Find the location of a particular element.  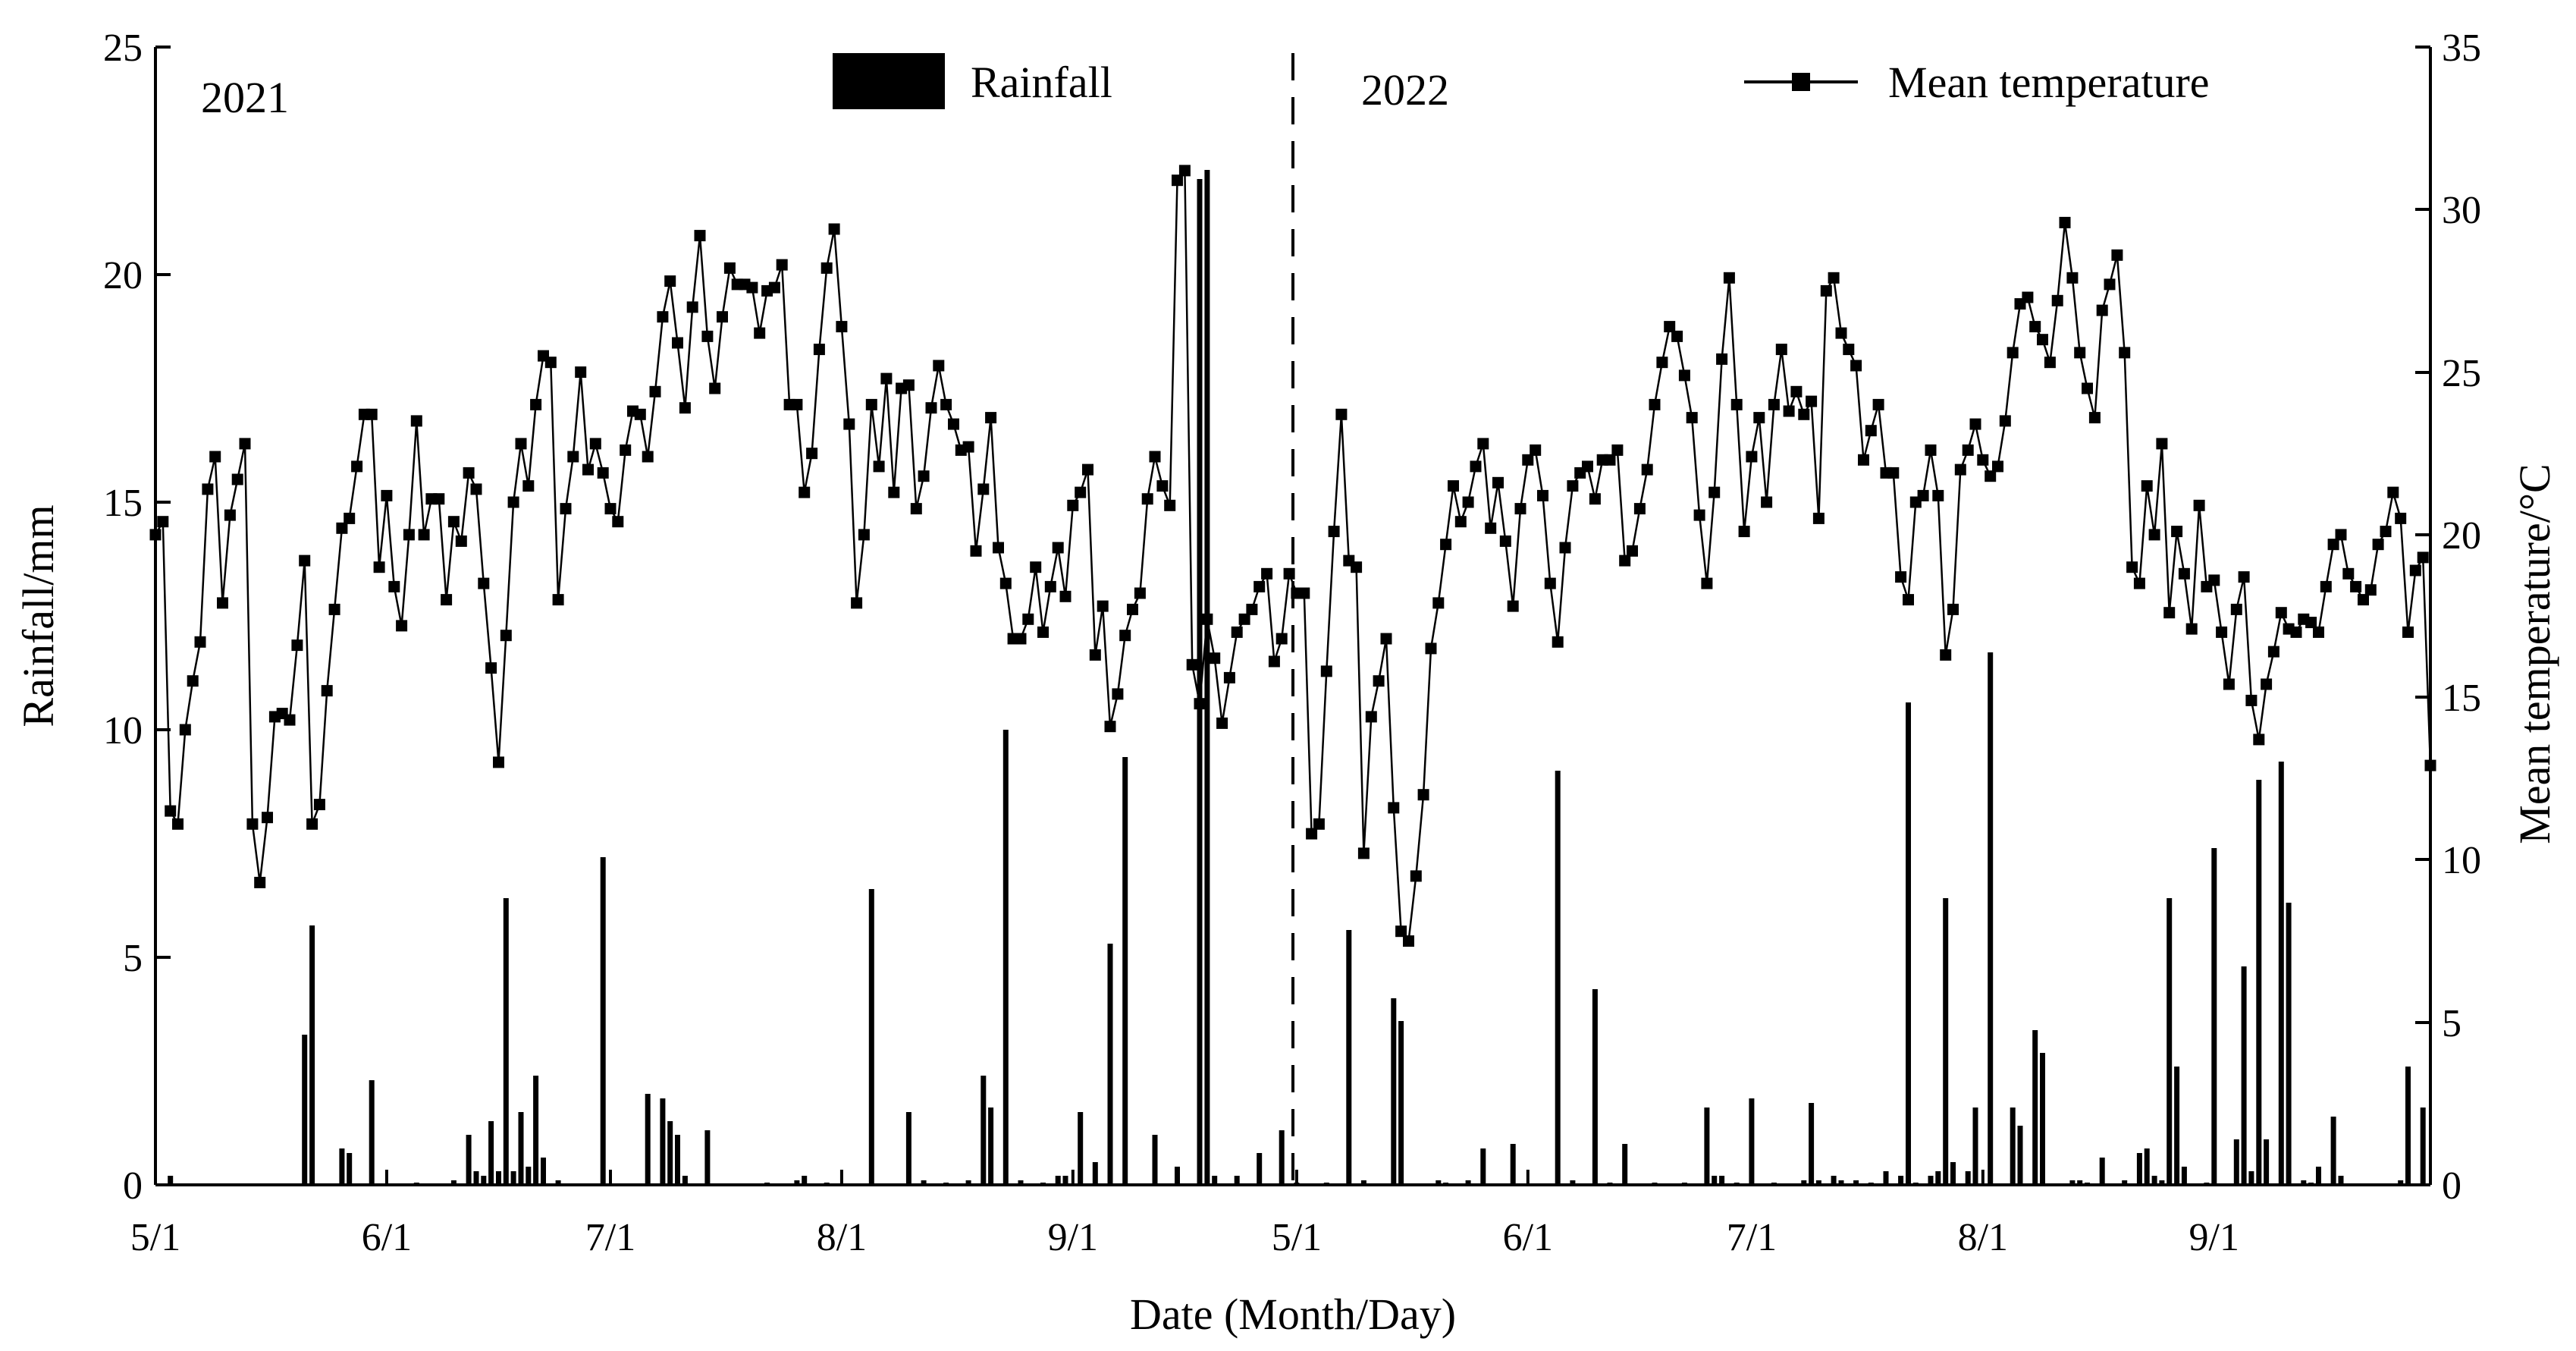

x-tick-label: 6/1 is located at coordinates (1528, 1237).